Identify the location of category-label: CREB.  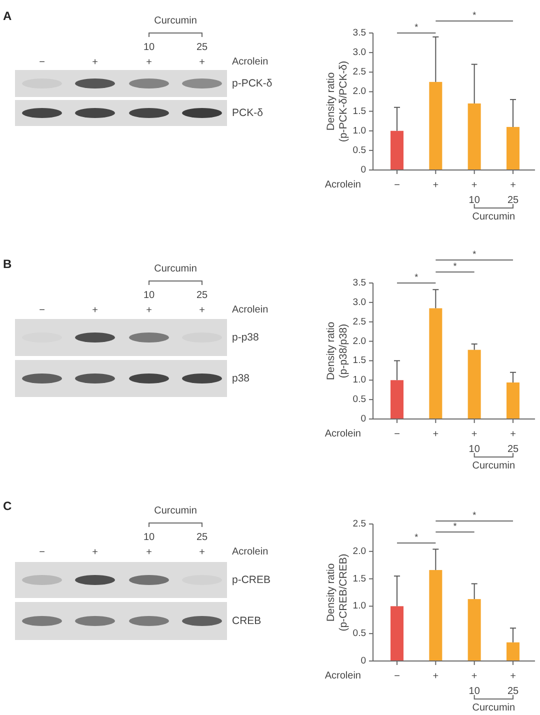
(247, 620).